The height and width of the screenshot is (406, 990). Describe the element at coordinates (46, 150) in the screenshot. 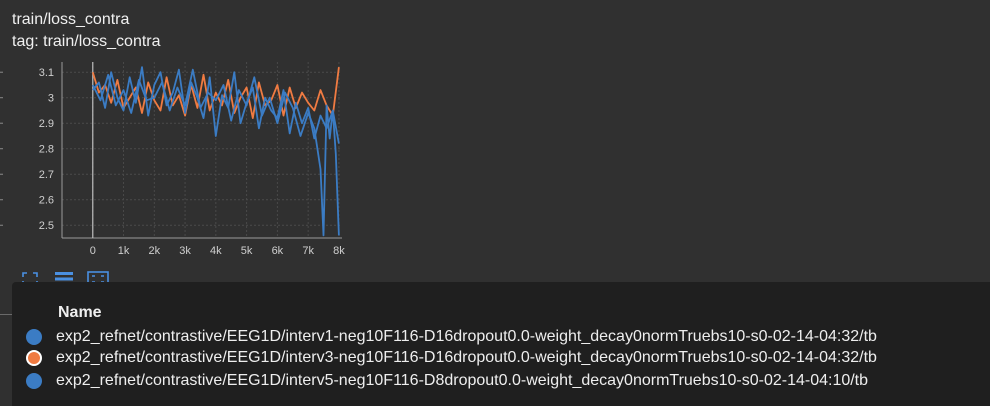

I see `y-tick-label: 2.8` at that location.